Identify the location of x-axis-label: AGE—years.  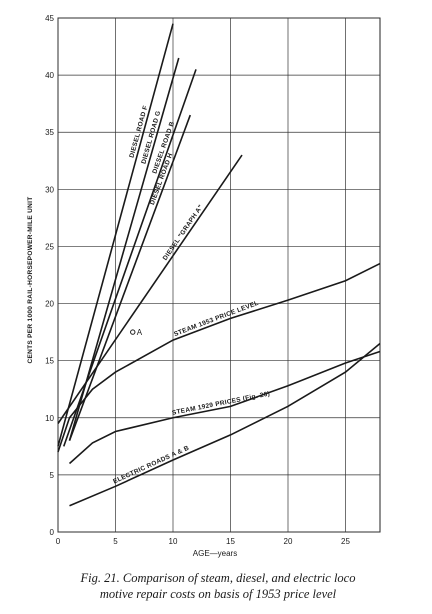
(215, 553).